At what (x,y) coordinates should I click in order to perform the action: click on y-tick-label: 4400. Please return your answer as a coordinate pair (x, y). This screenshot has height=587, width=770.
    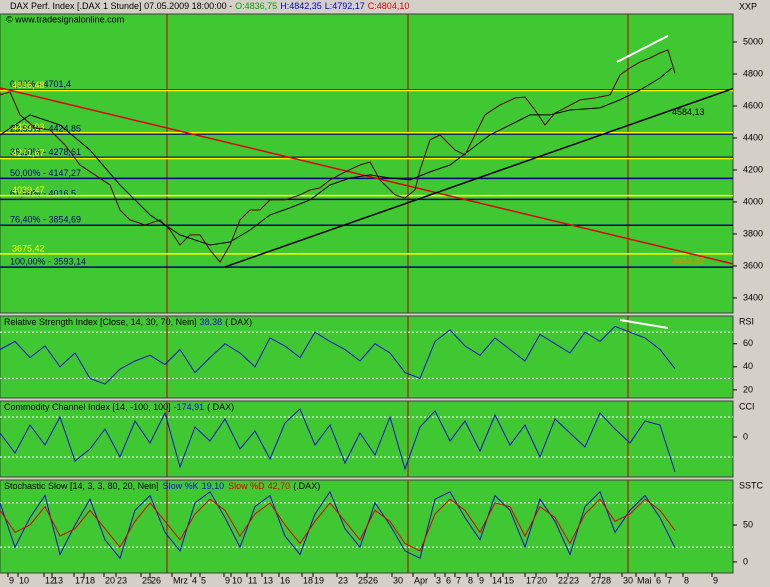
    Looking at the image, I should click on (753, 137).